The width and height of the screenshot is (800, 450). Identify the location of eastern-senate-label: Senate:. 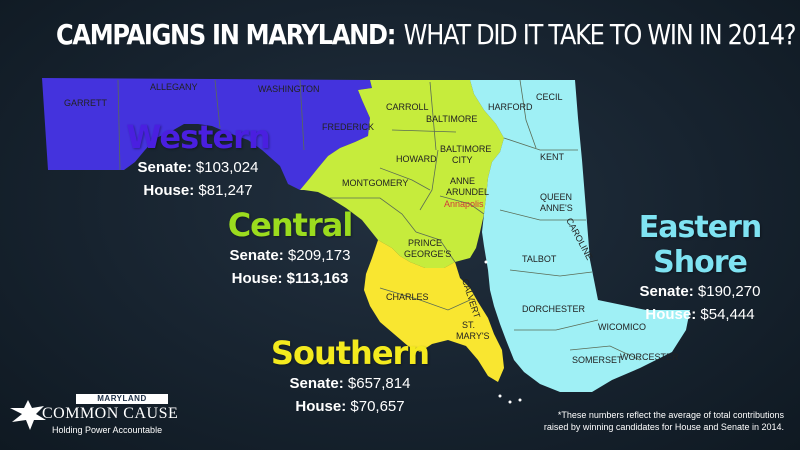
(666, 291).